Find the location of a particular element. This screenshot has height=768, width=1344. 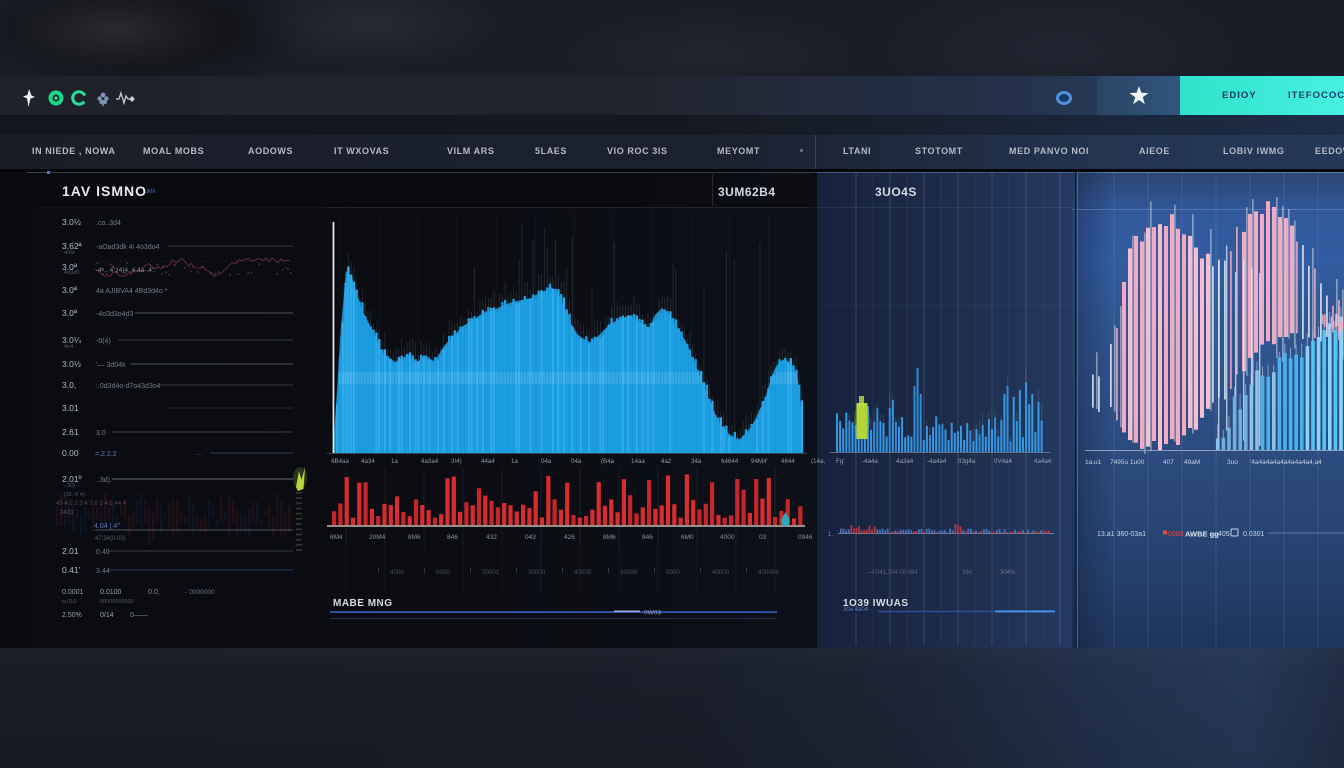

svg-text: 0946 is located at coordinates (805, 537).